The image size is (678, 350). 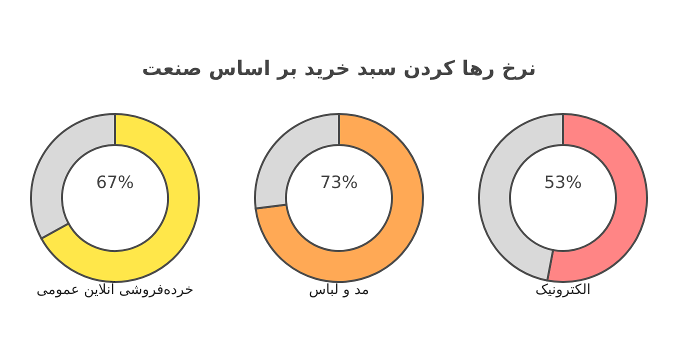 I want to click on text: خرده‌فروشی آنلاین عمومی, so click(x=115, y=289).